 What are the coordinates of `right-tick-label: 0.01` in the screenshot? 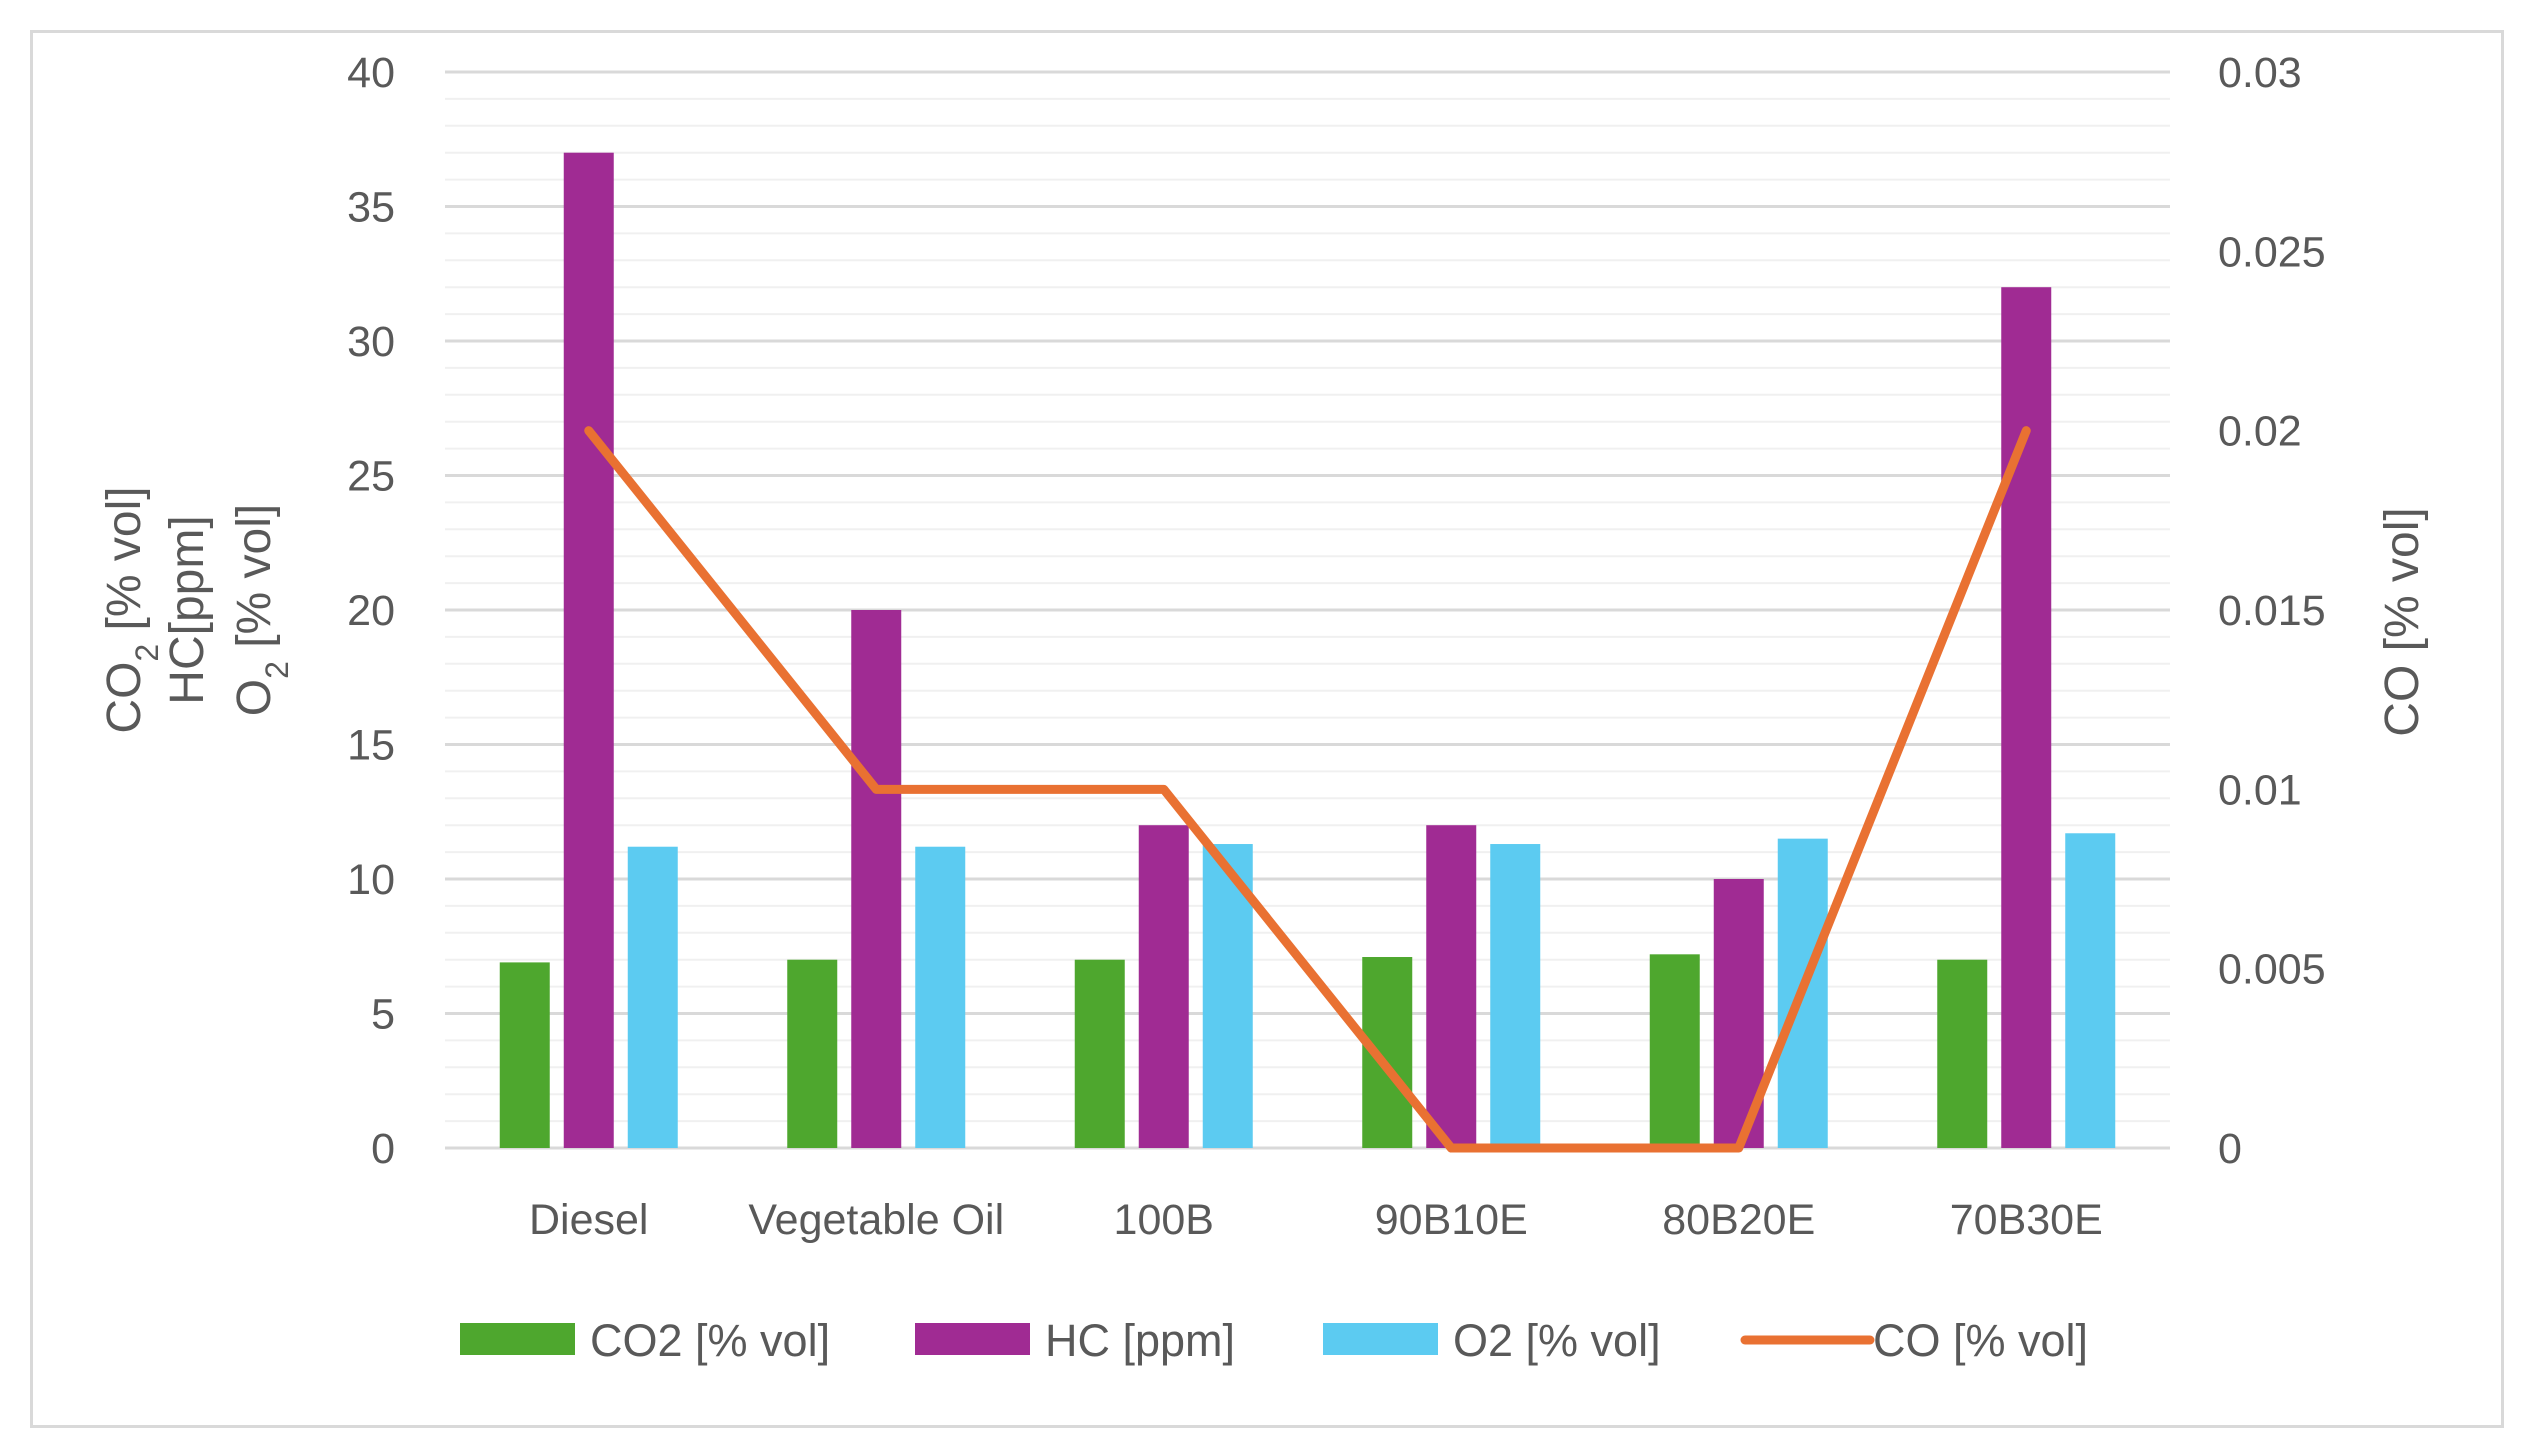 It's located at (2260, 790).